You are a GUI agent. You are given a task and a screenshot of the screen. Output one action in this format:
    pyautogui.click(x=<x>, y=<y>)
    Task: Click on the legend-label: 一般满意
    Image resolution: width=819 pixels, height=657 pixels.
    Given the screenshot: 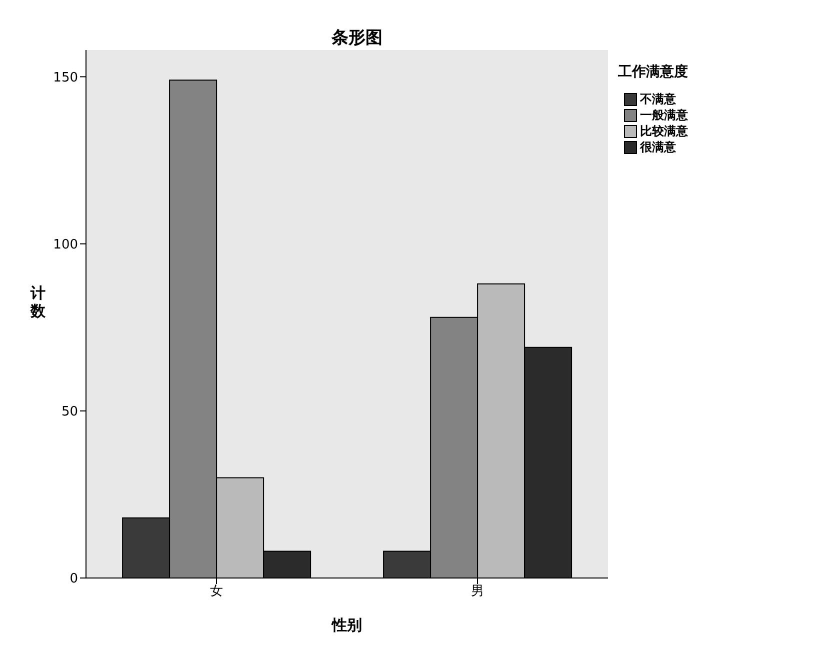 What is the action you would take?
    pyautogui.click(x=664, y=115)
    